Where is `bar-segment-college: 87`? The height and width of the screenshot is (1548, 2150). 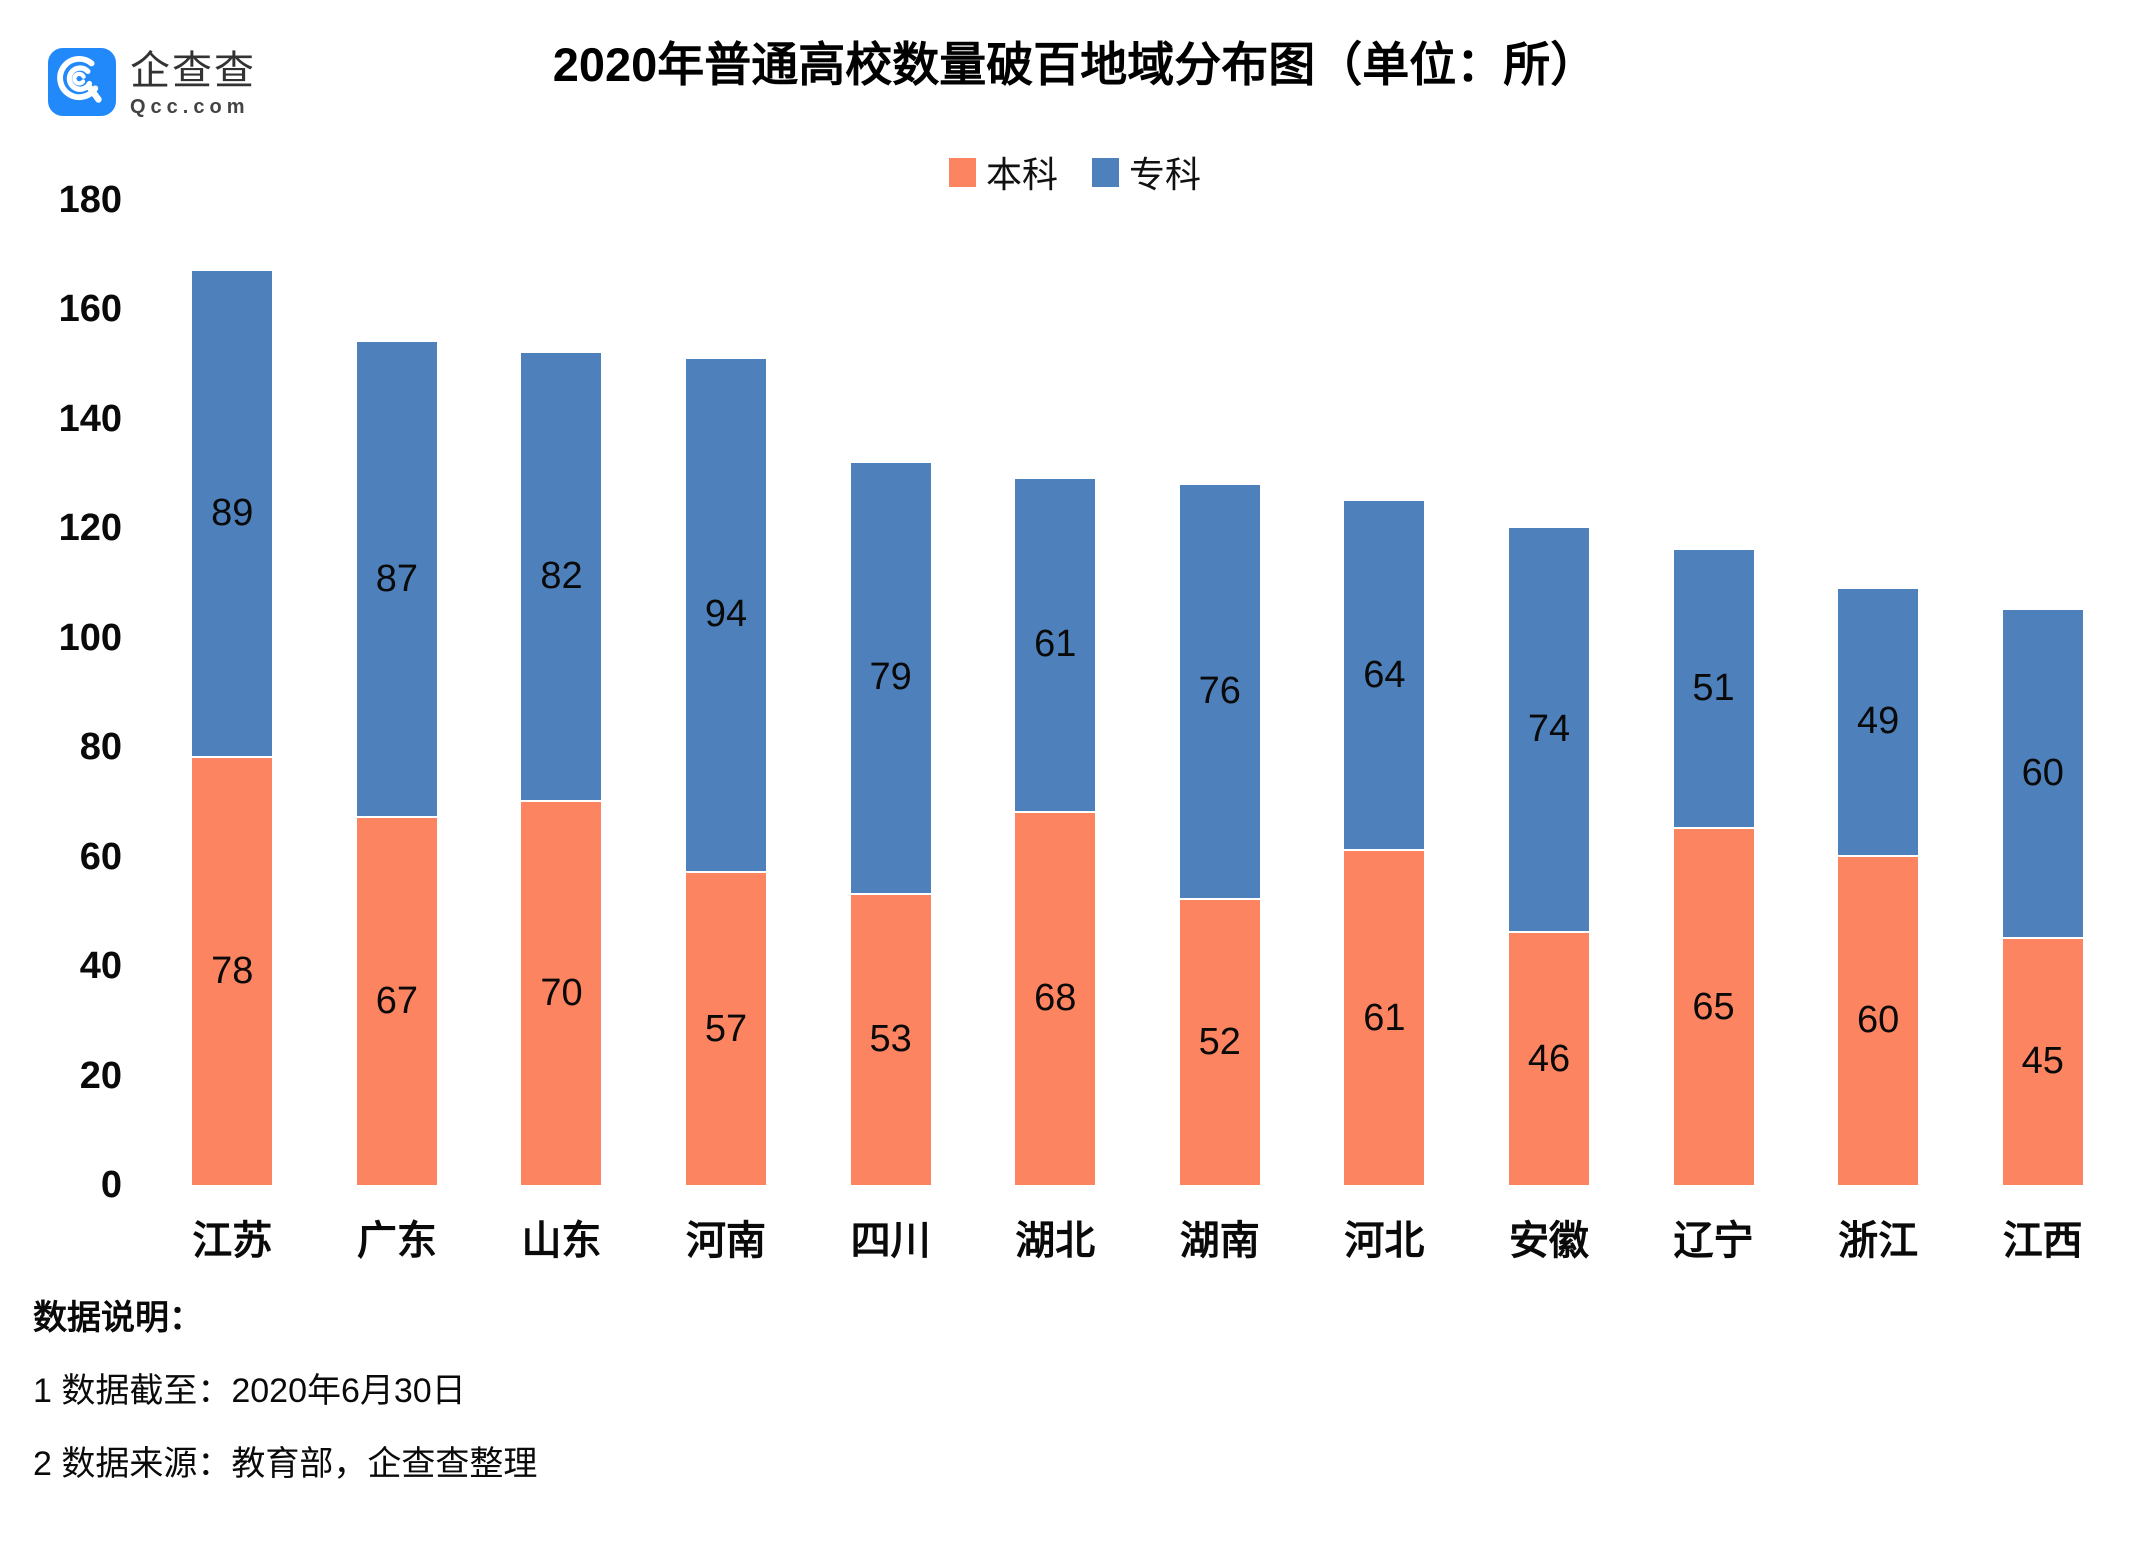 bar-segment-college: 87 is located at coordinates (396, 579).